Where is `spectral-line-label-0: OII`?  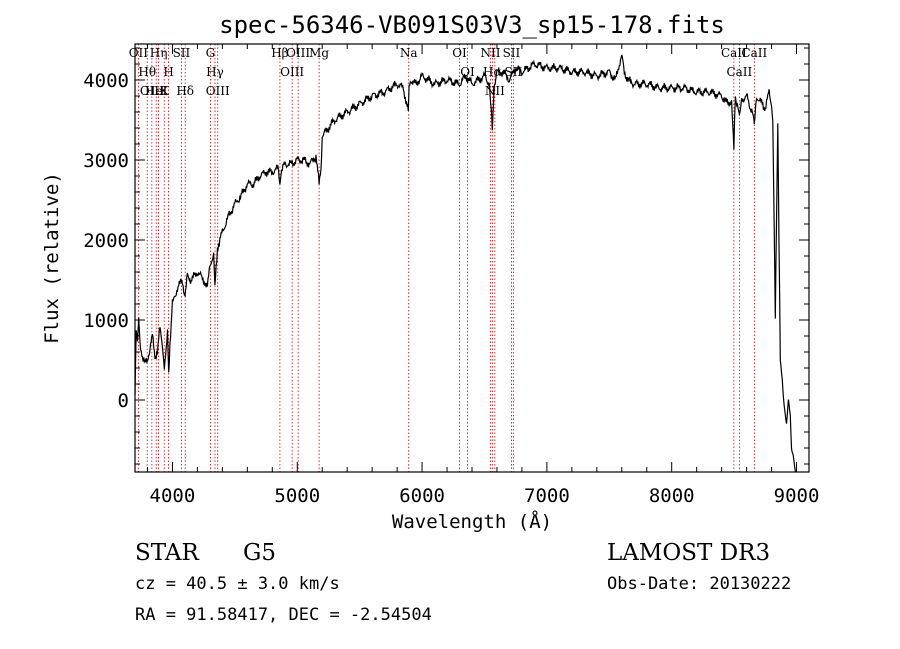
spectral-line-label-0: OII is located at coordinates (139, 53).